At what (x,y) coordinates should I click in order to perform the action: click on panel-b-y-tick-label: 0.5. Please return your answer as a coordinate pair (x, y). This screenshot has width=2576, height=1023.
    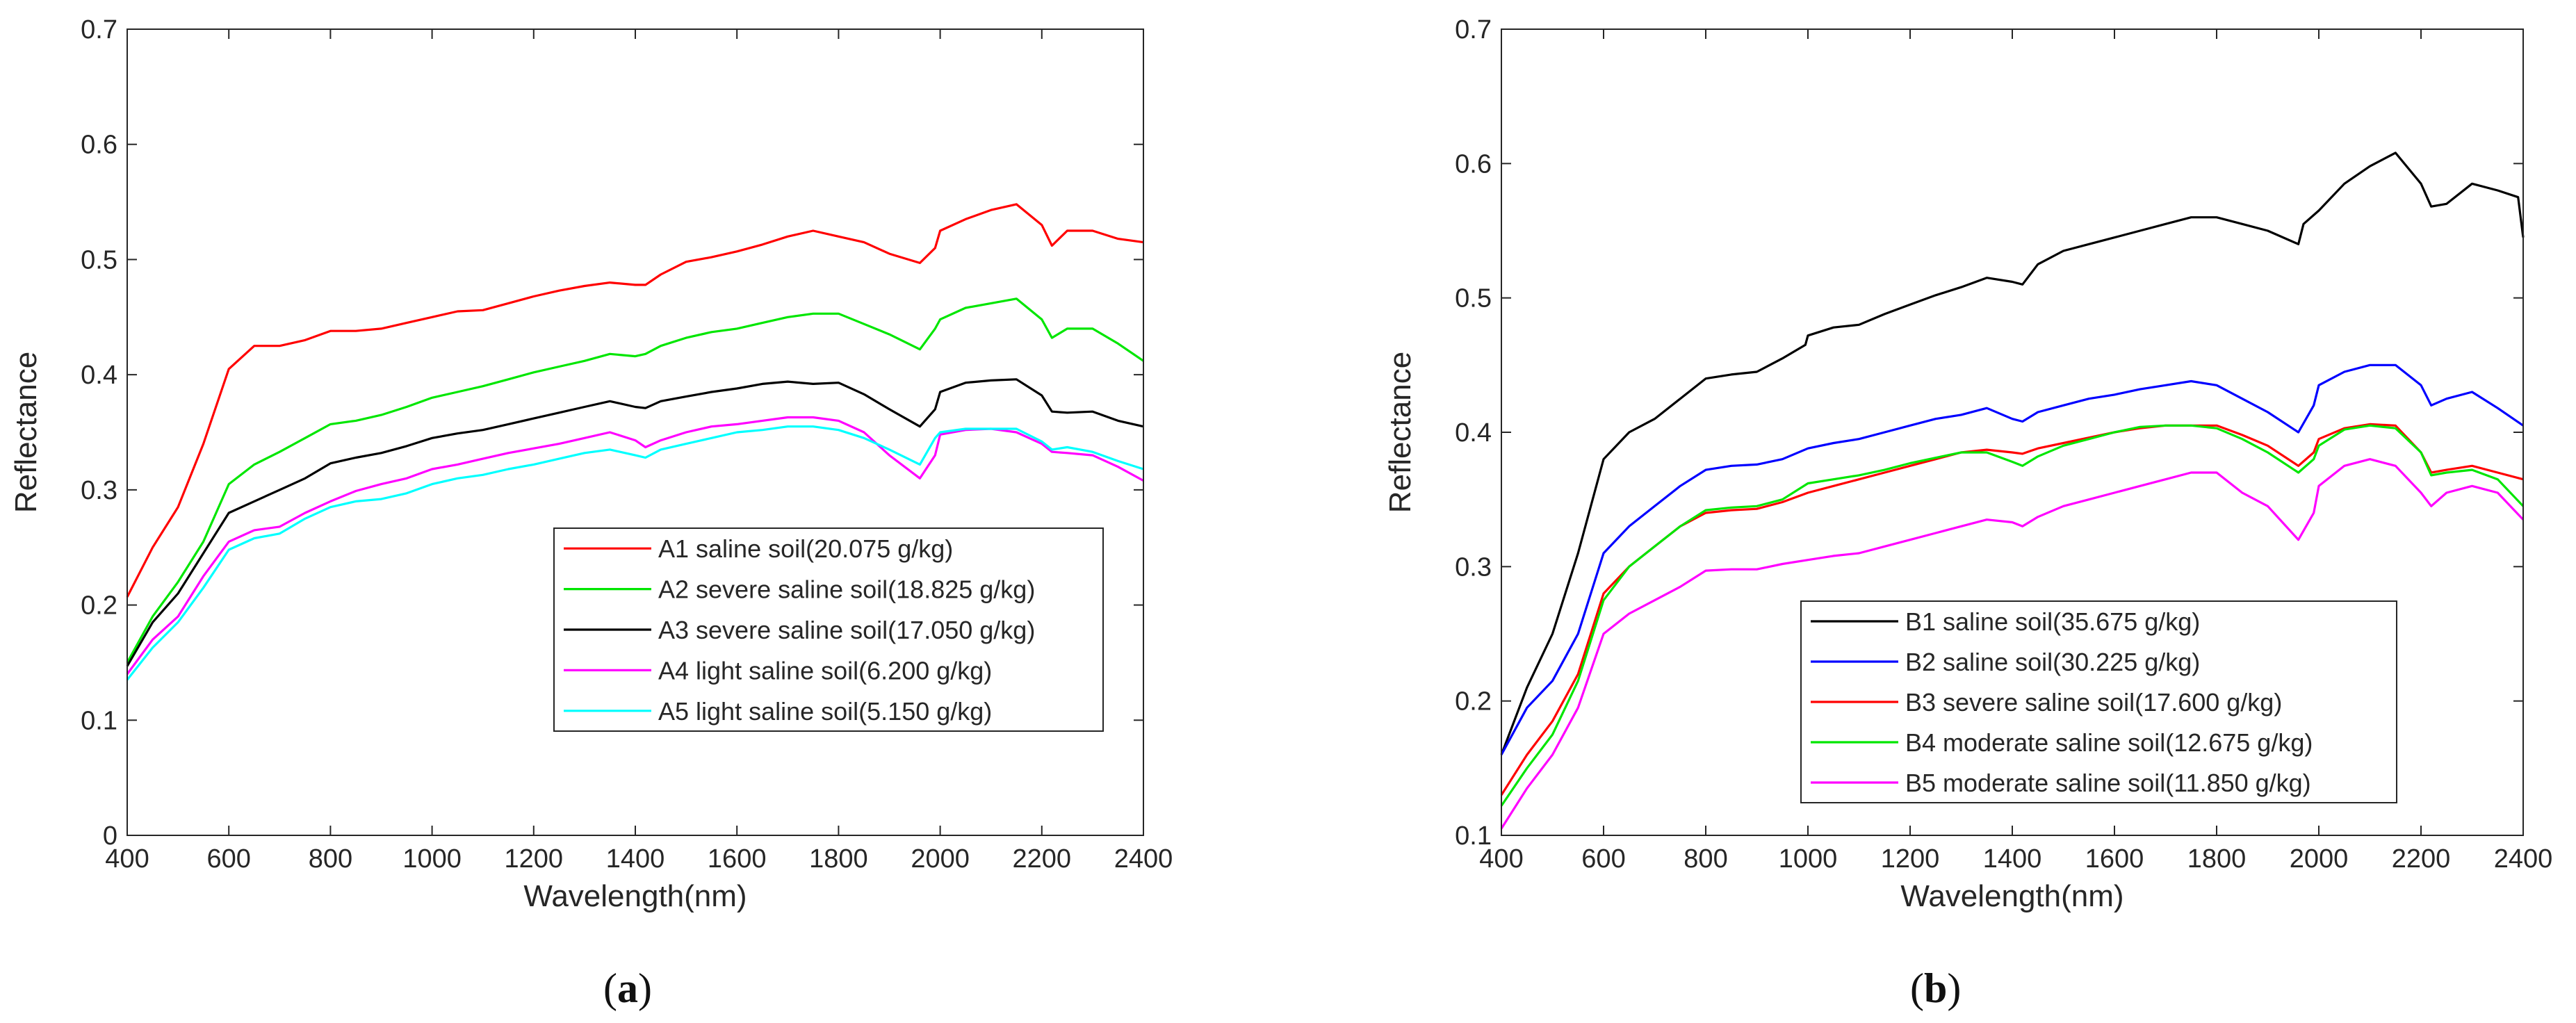
    Looking at the image, I should click on (1474, 298).